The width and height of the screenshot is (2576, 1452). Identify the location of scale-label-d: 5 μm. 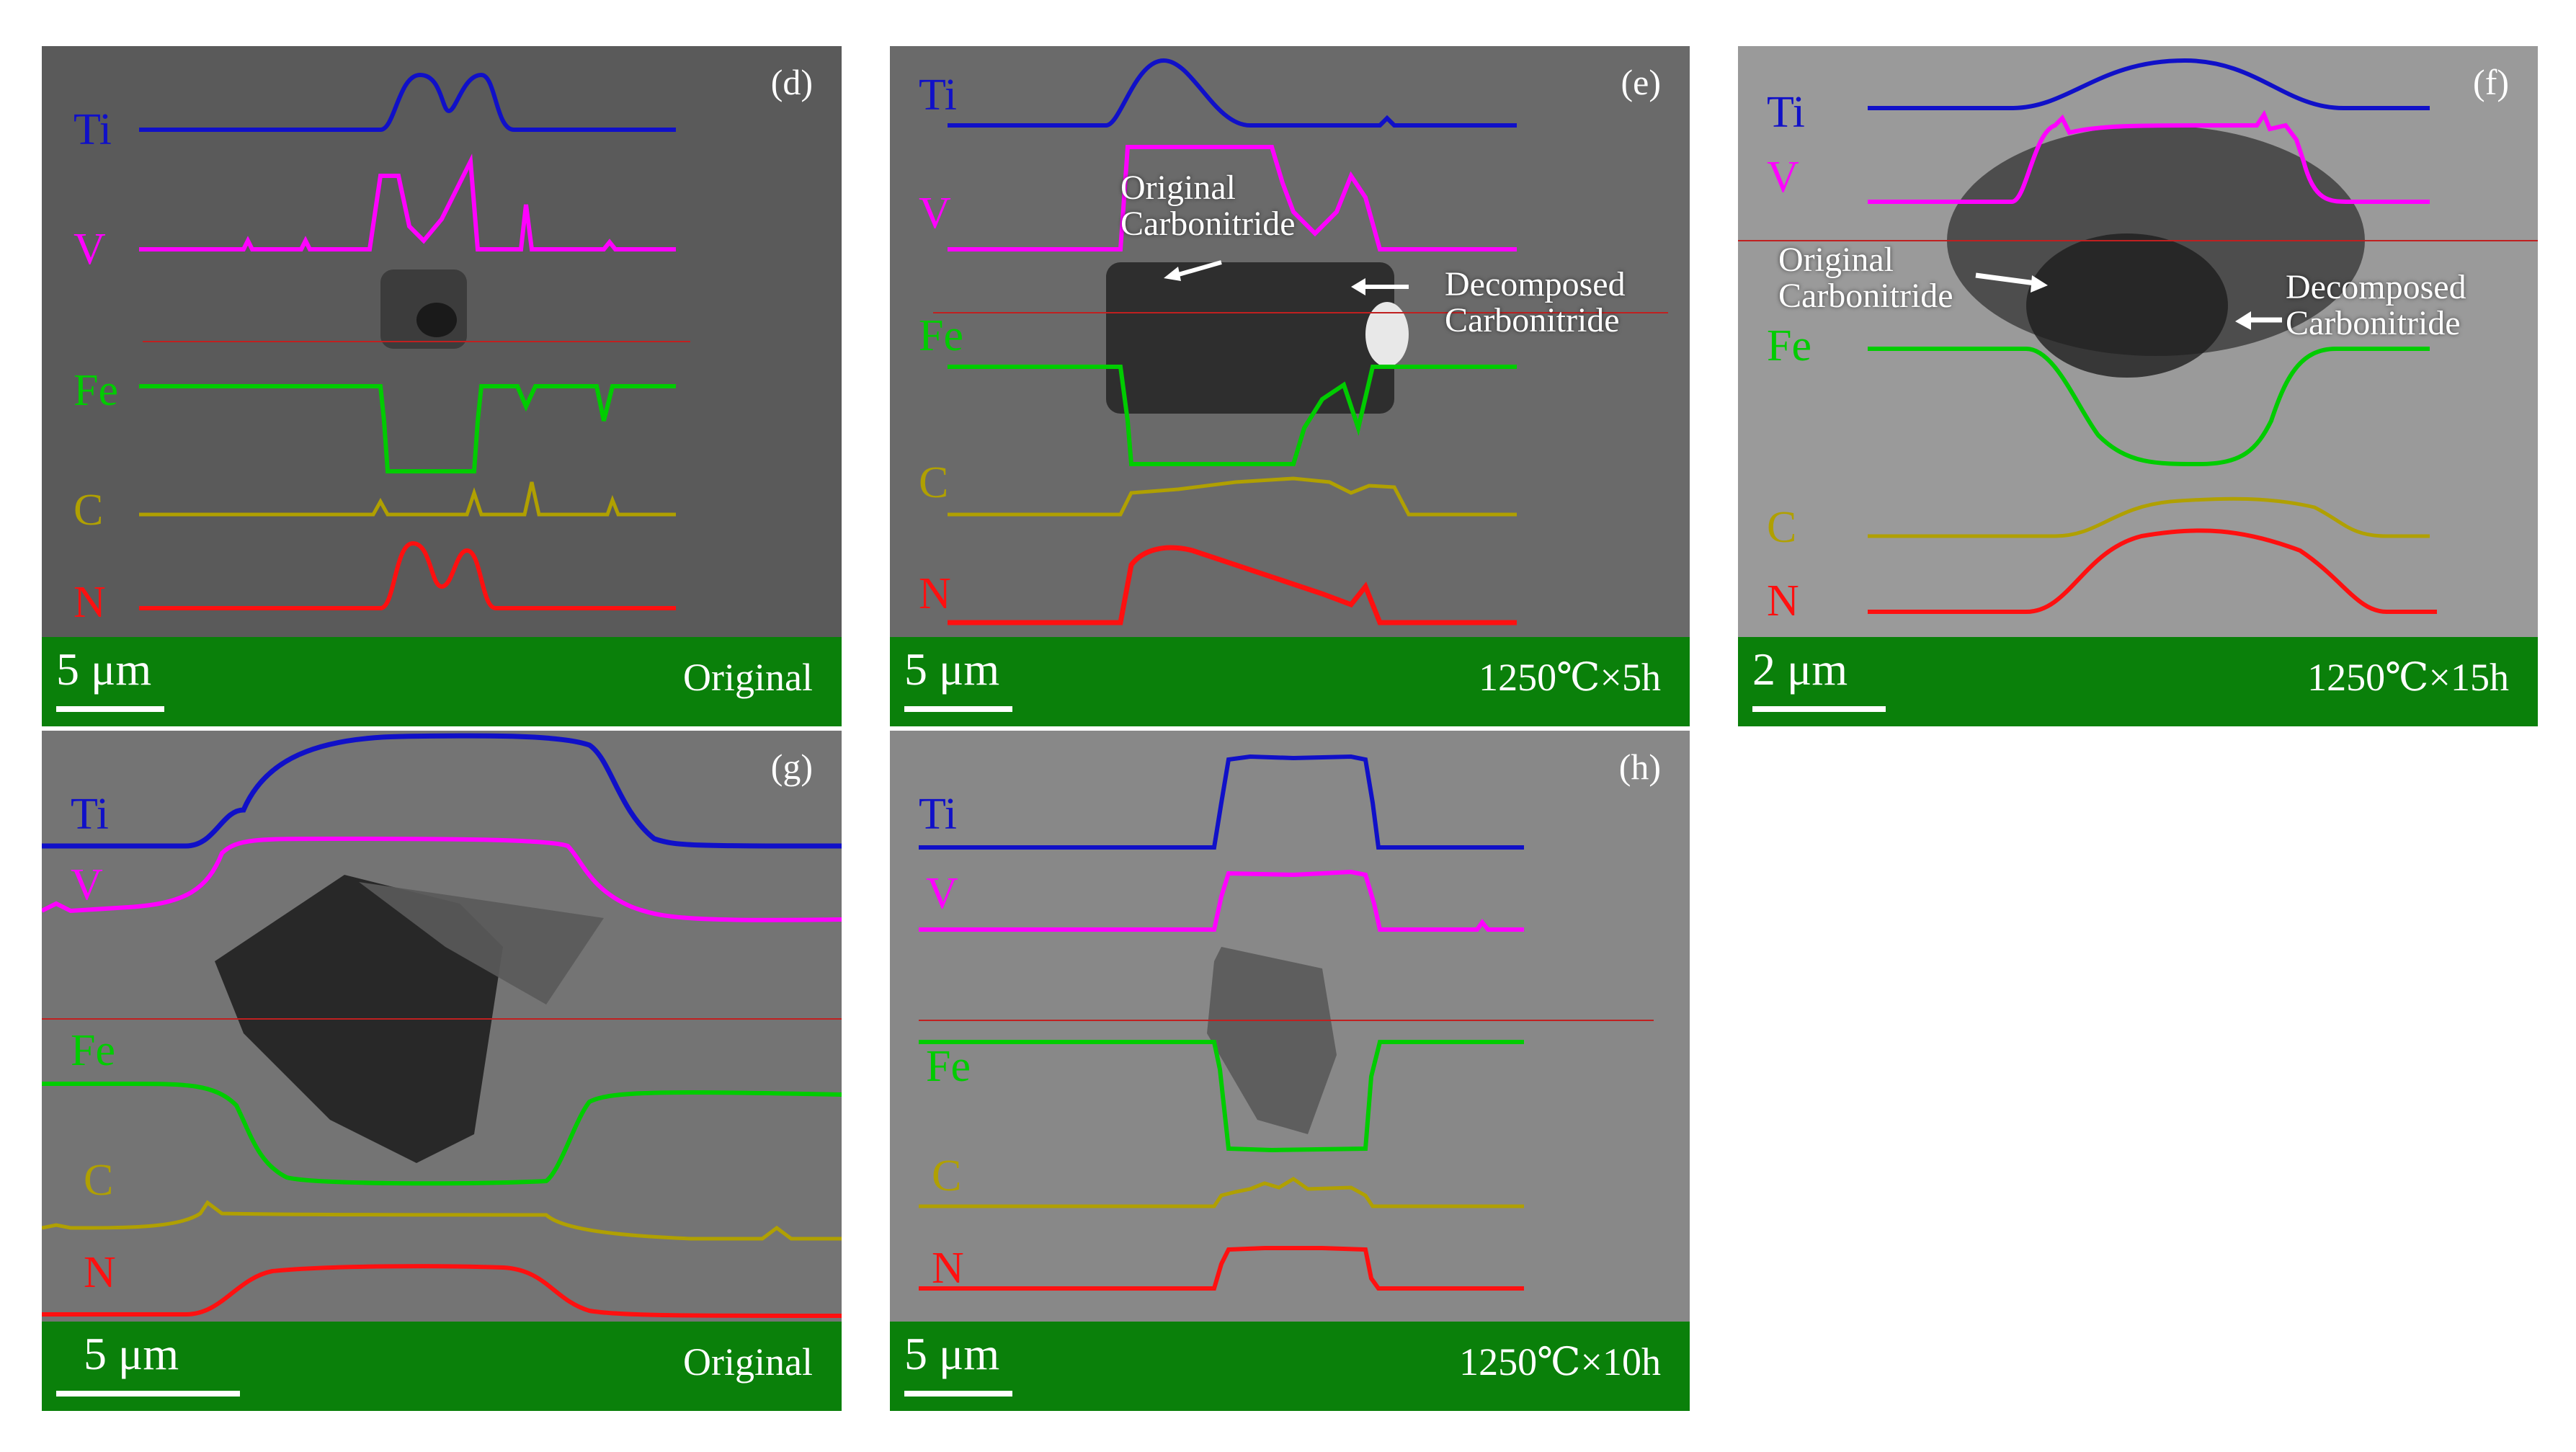
(104, 669).